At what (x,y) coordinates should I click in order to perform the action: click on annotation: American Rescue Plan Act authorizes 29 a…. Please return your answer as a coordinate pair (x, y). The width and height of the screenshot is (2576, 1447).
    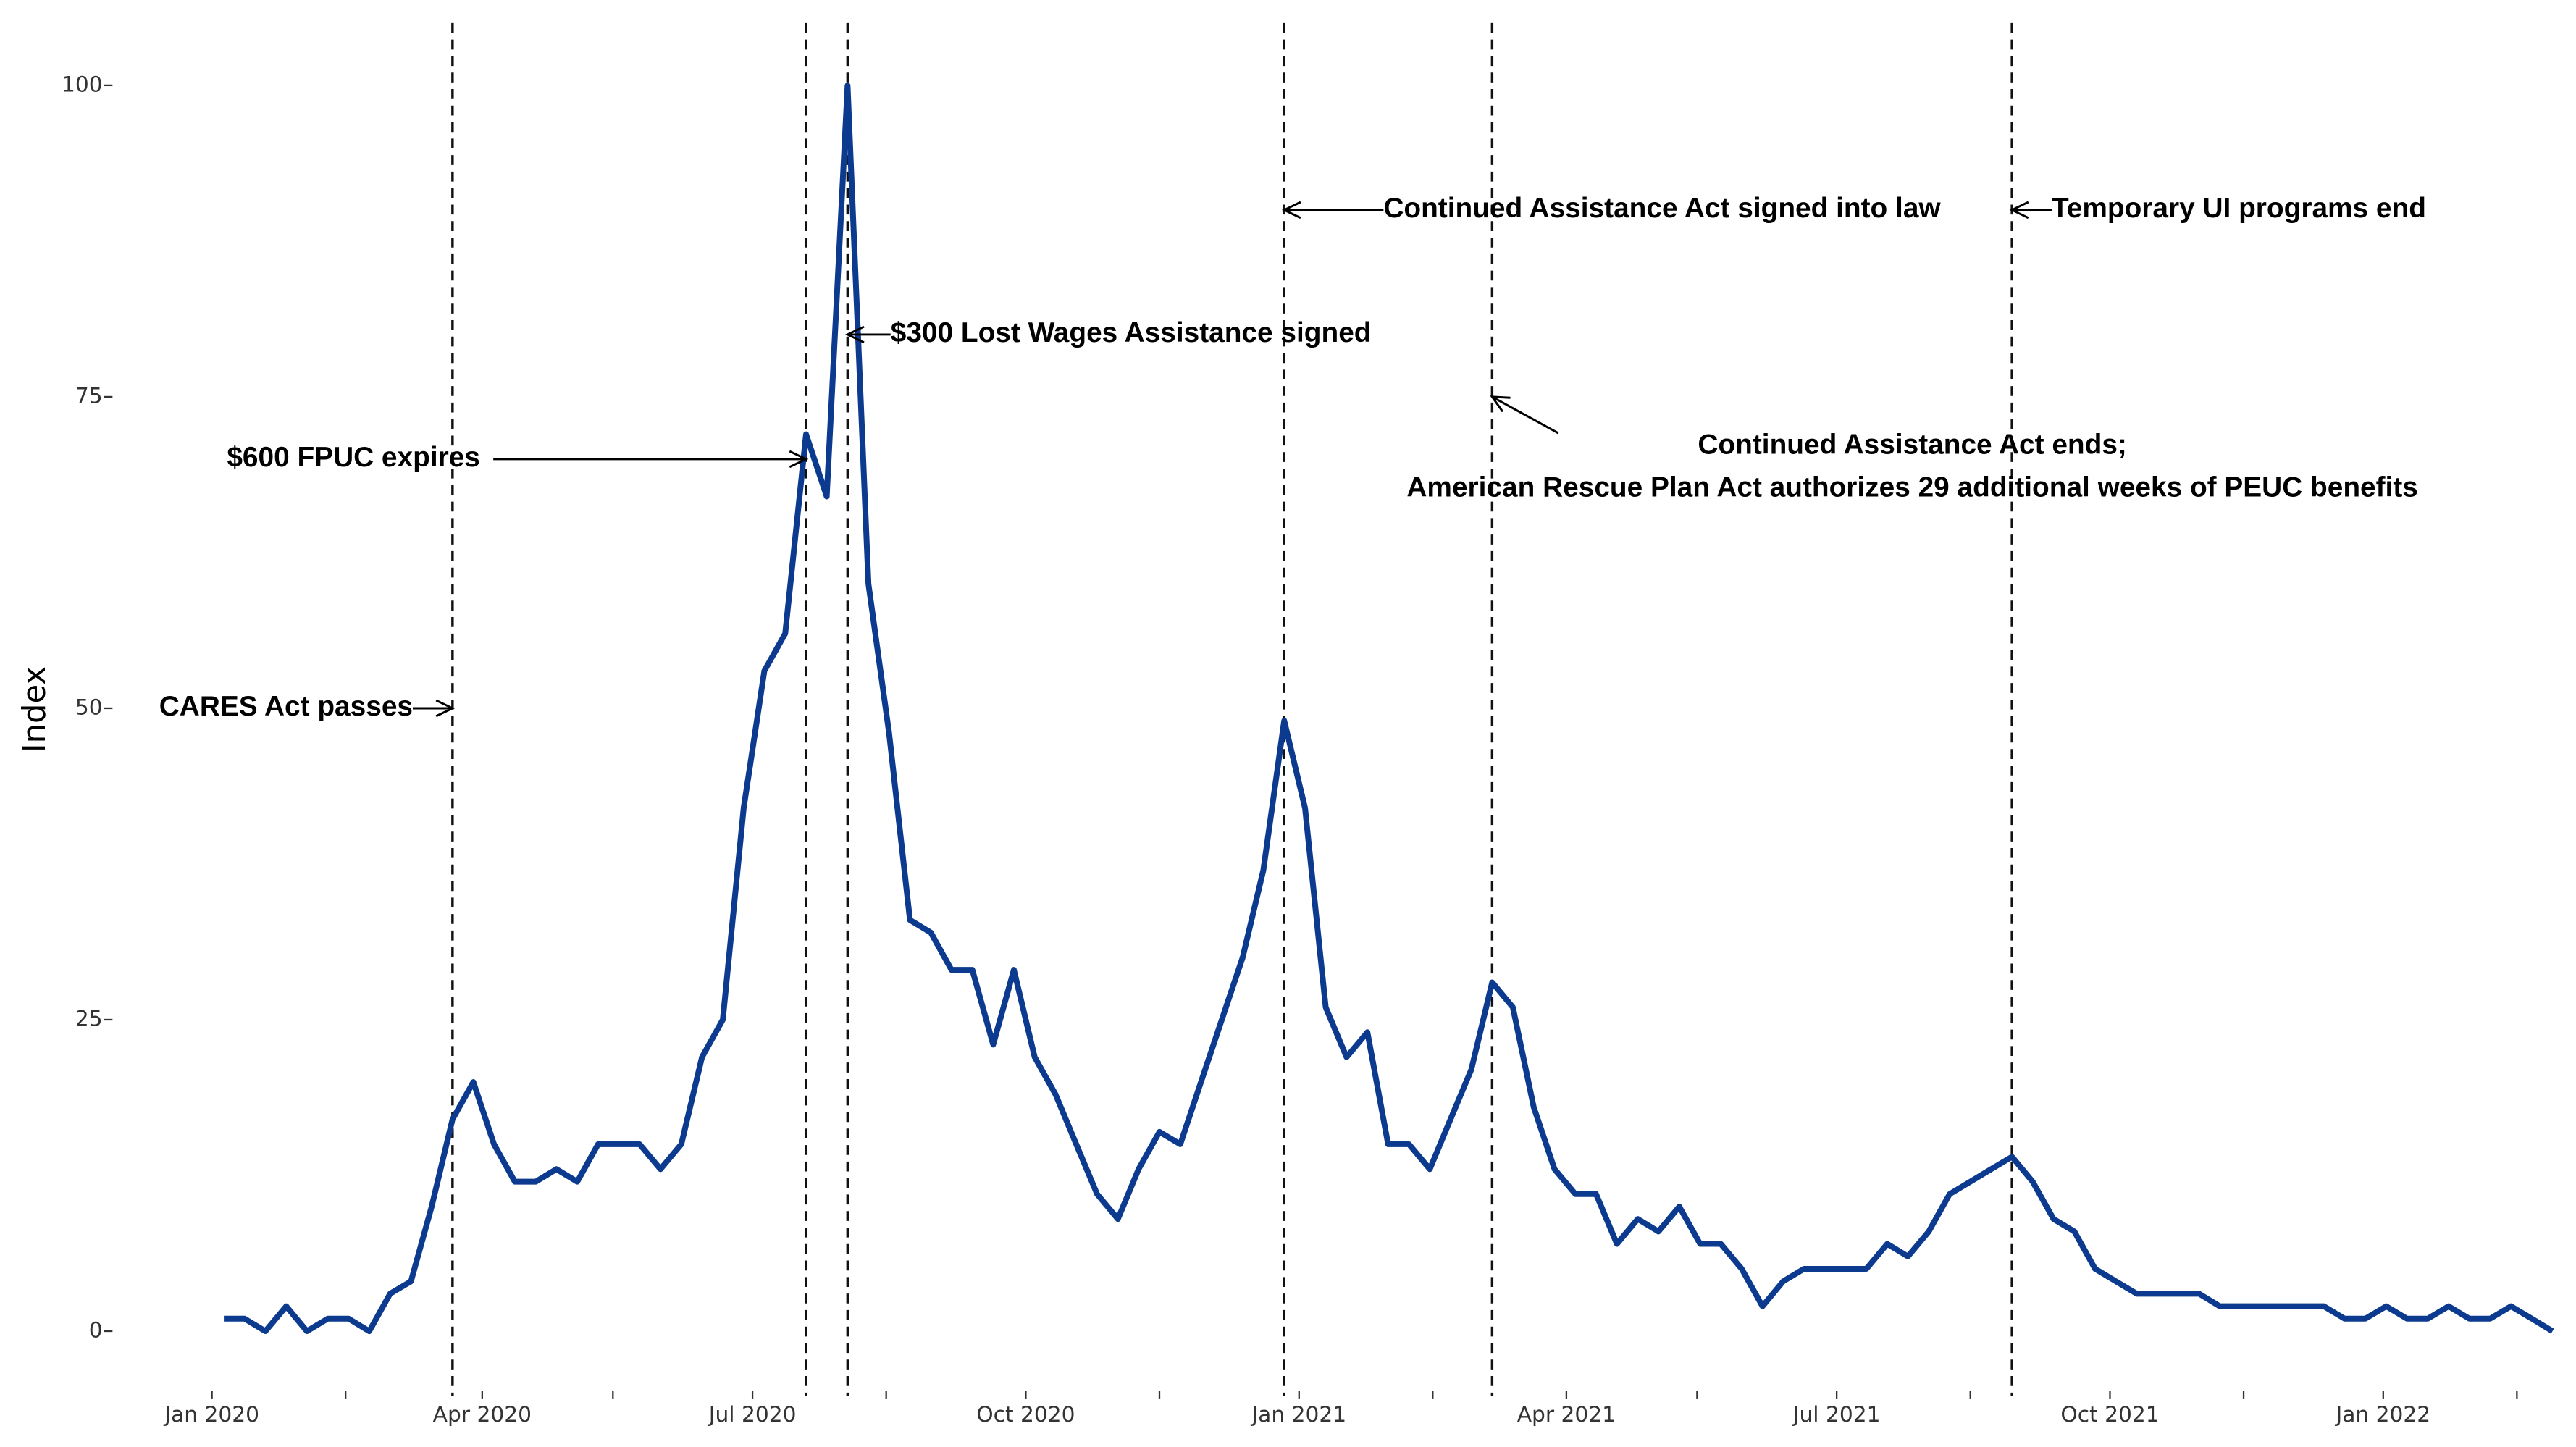
    Looking at the image, I should click on (1911, 488).